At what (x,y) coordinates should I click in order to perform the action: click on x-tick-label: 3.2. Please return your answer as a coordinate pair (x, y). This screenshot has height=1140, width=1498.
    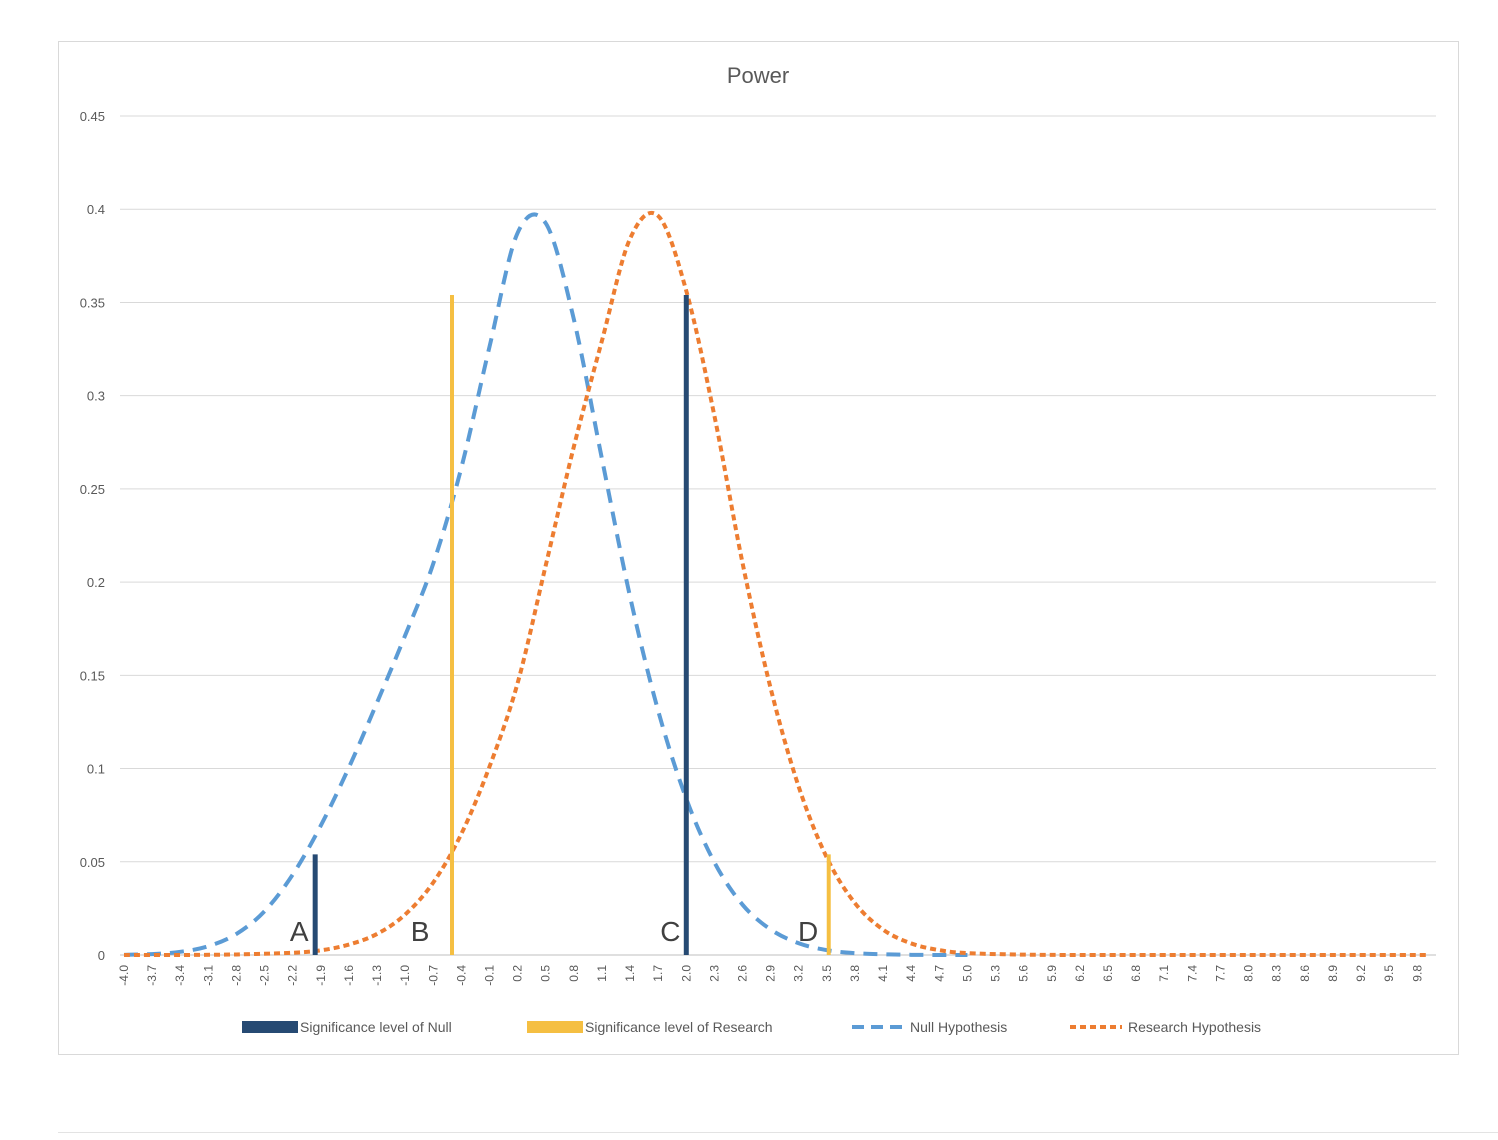
    Looking at the image, I should click on (799, 973).